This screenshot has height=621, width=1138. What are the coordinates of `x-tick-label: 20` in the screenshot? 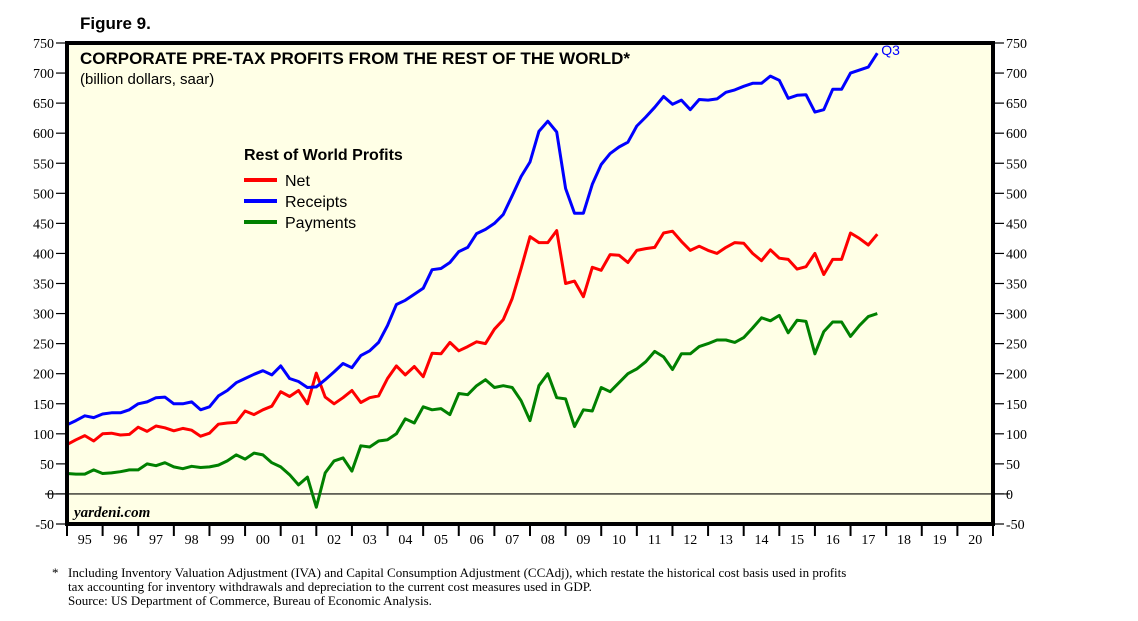 It's located at (975, 540).